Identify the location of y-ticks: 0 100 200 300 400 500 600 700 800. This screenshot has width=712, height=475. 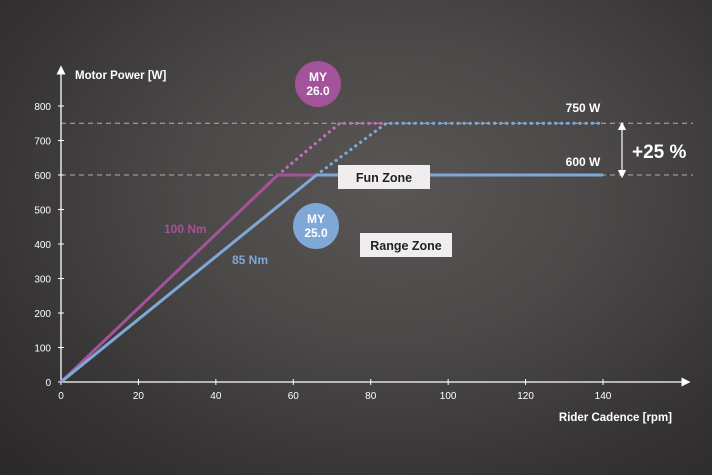
(49, 245).